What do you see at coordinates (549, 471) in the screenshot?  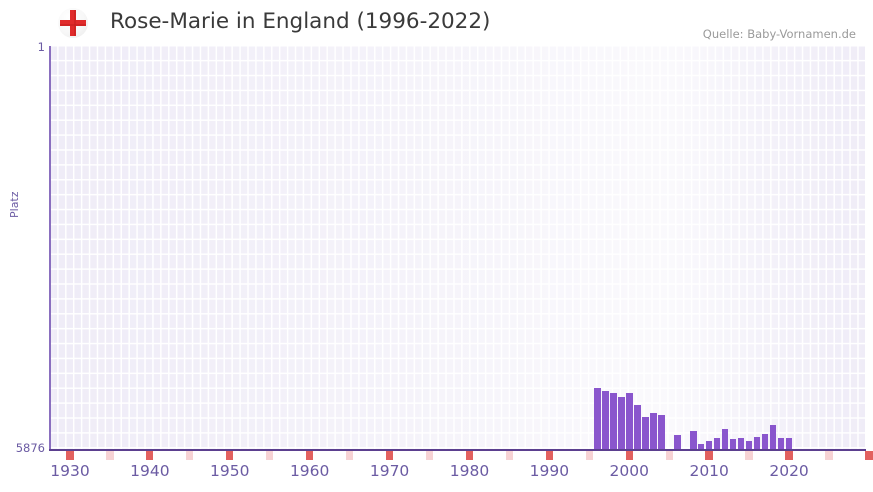 I see `x-axis-label: 1990` at bounding box center [549, 471].